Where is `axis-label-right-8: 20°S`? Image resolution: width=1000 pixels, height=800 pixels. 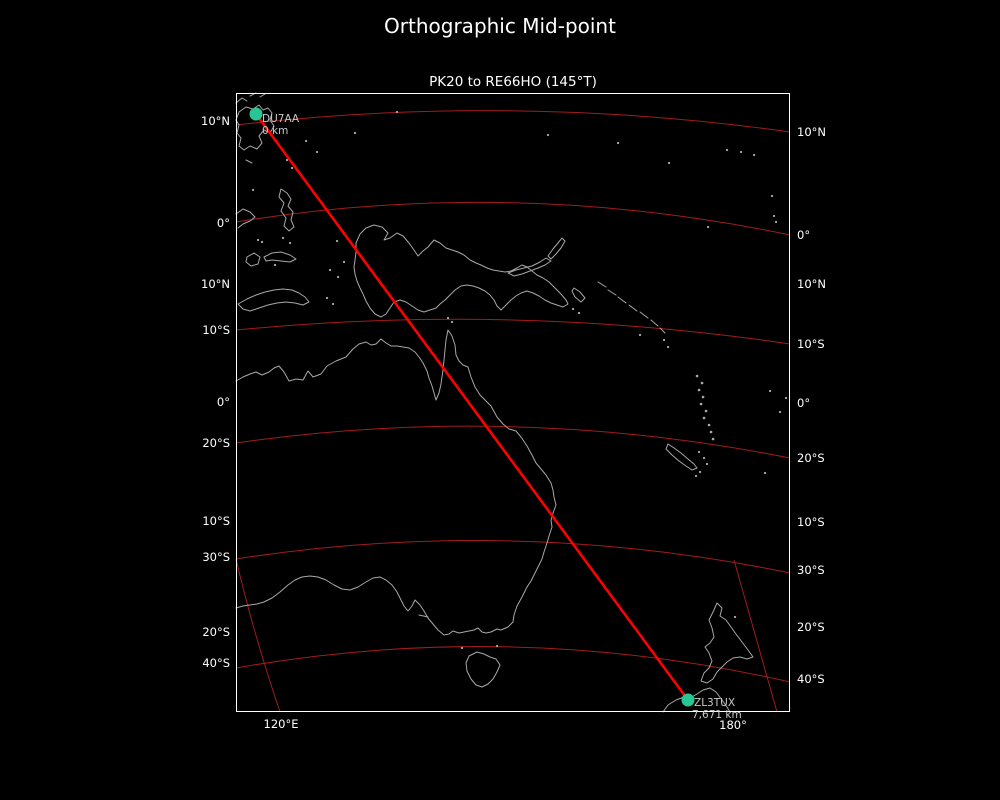 axis-label-right-8: 20°S is located at coordinates (811, 627).